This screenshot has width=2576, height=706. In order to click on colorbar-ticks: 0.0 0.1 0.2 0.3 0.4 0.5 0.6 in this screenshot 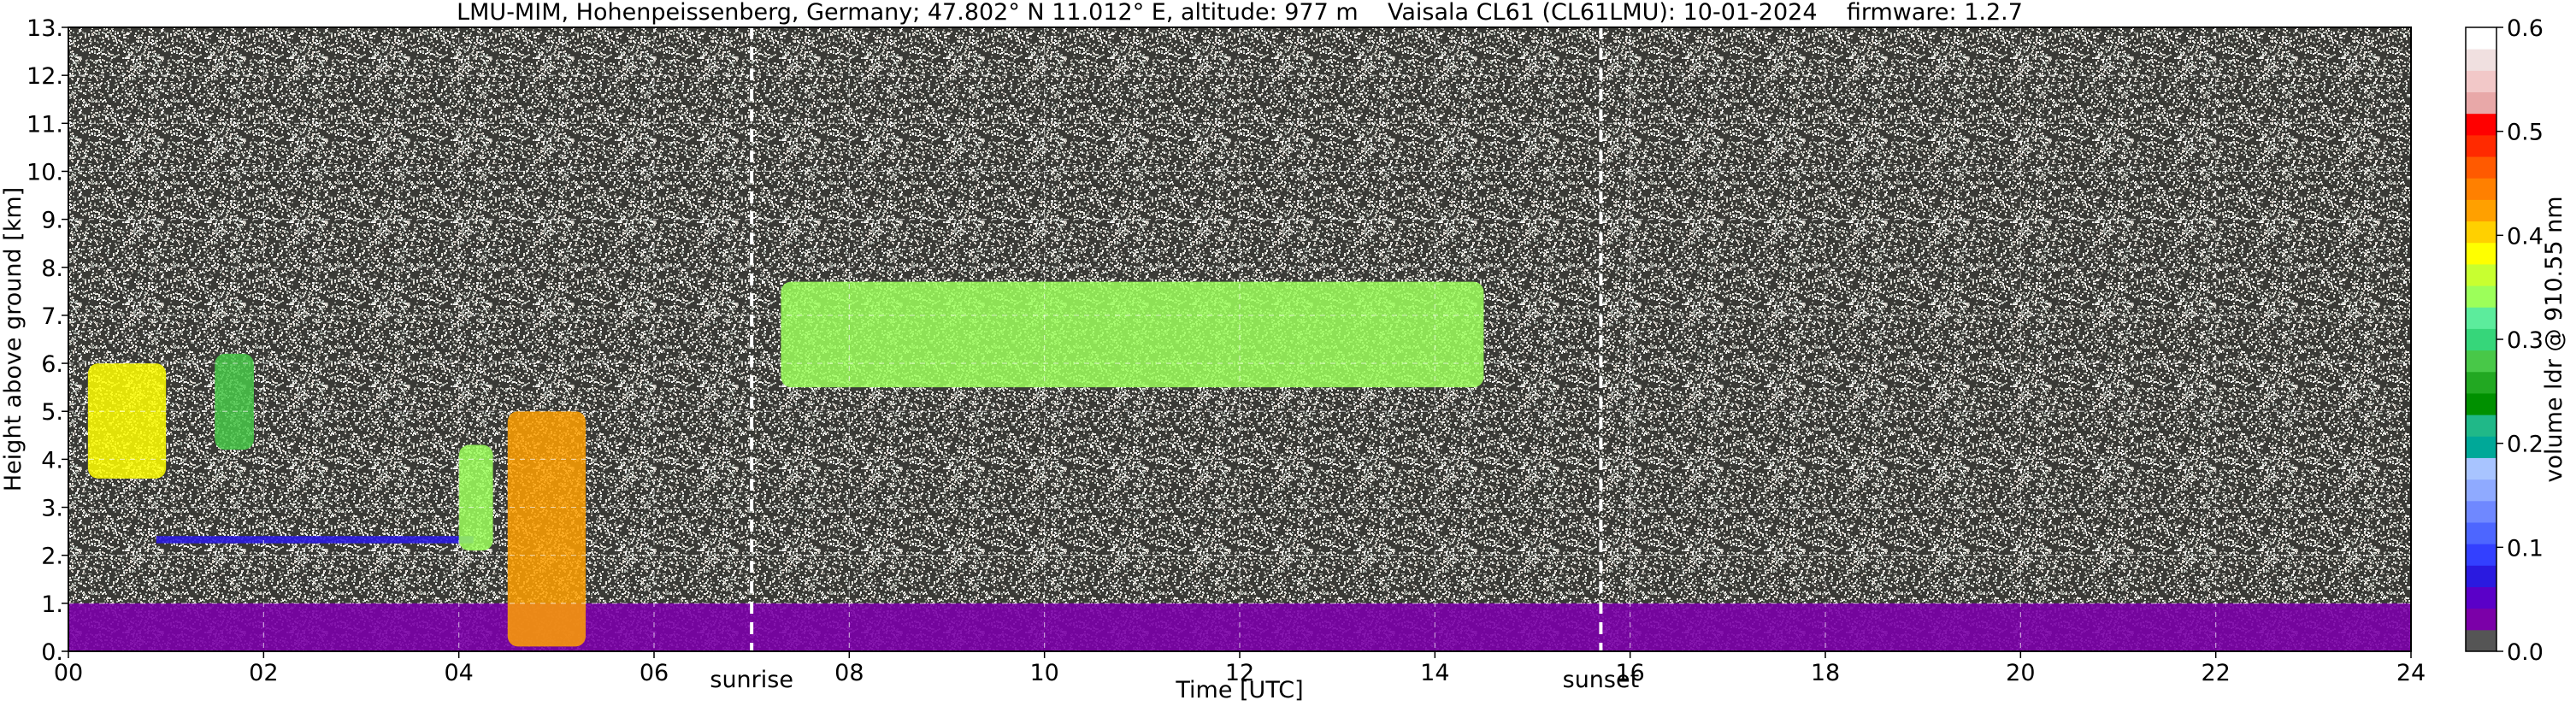, I will do `click(2520, 340)`.